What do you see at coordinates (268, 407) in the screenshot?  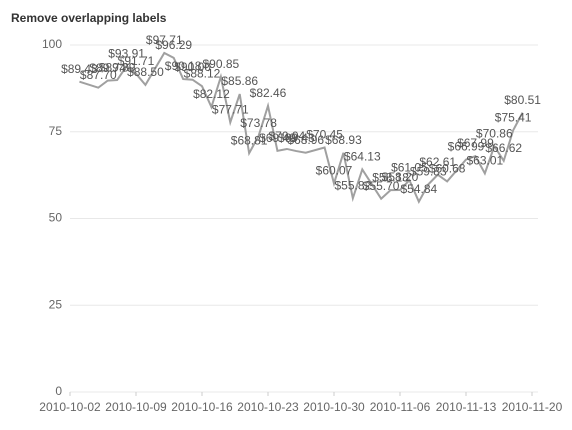 I see `x-tick-label: 2010-10-23` at bounding box center [268, 407].